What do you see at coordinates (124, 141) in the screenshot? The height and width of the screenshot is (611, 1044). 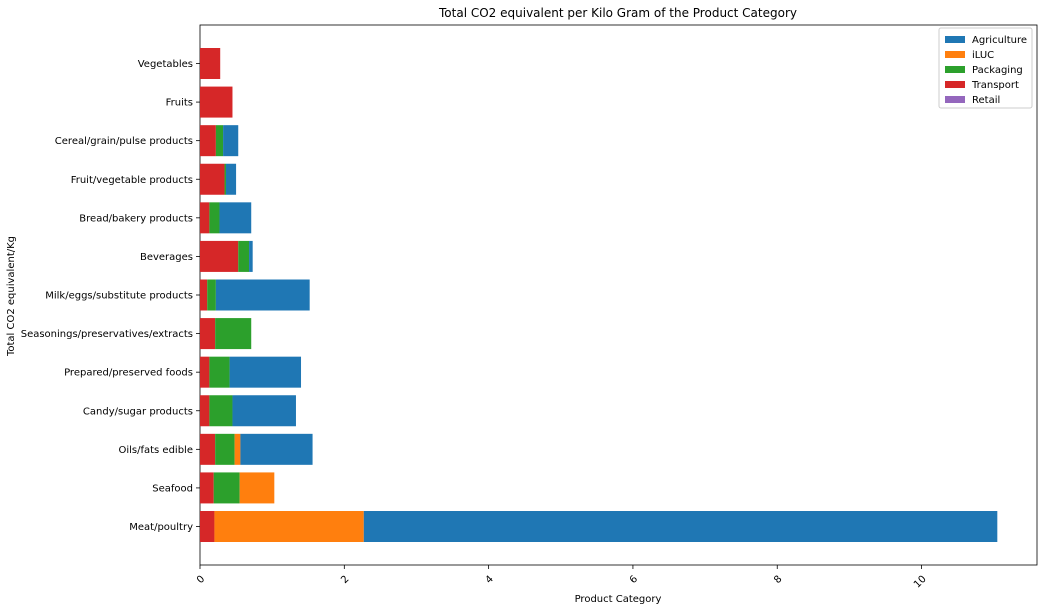 I see `y-tick-label: Cereal/grain/pulse products` at bounding box center [124, 141].